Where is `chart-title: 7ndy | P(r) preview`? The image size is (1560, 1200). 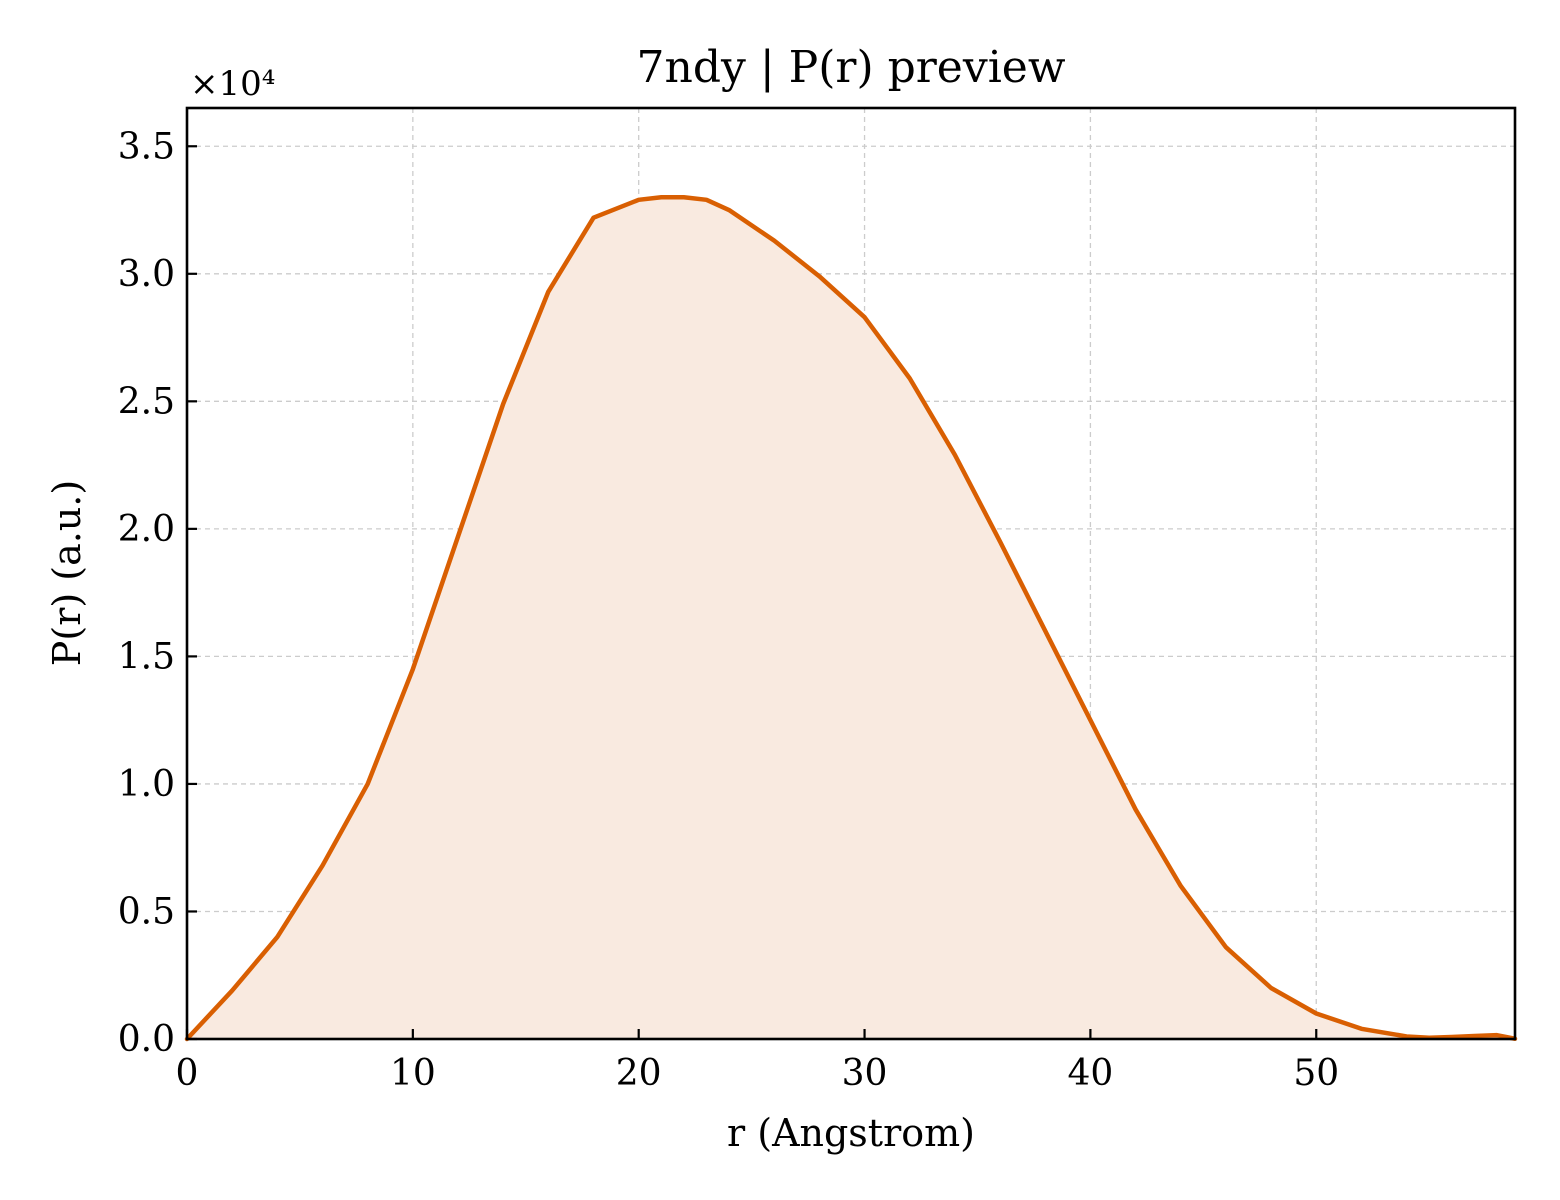
chart-title: 7ndy | P(r) preview is located at coordinates (851, 67).